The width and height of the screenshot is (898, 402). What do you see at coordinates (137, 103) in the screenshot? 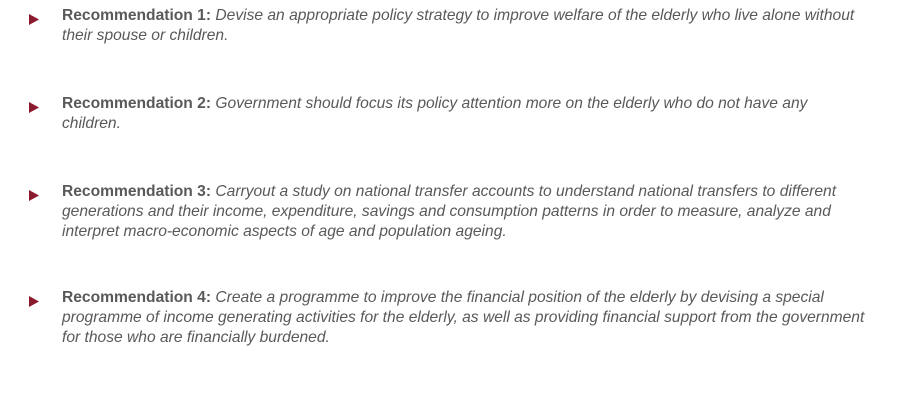
I see `recommendation-label: Recommendation 2:` at bounding box center [137, 103].